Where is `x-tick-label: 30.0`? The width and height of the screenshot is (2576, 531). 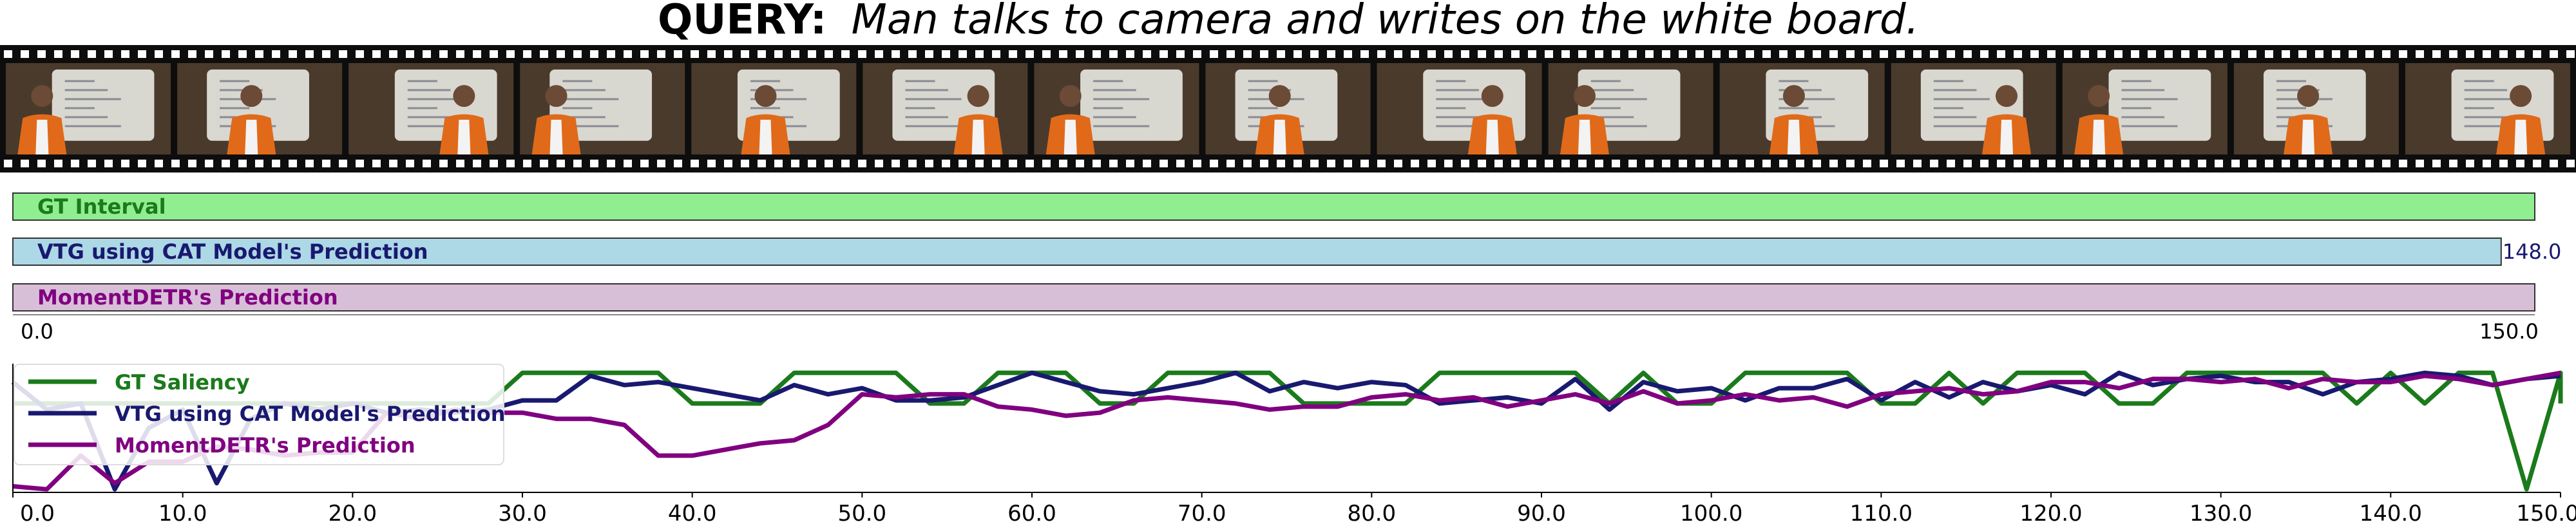 x-tick-label: 30.0 is located at coordinates (522, 513).